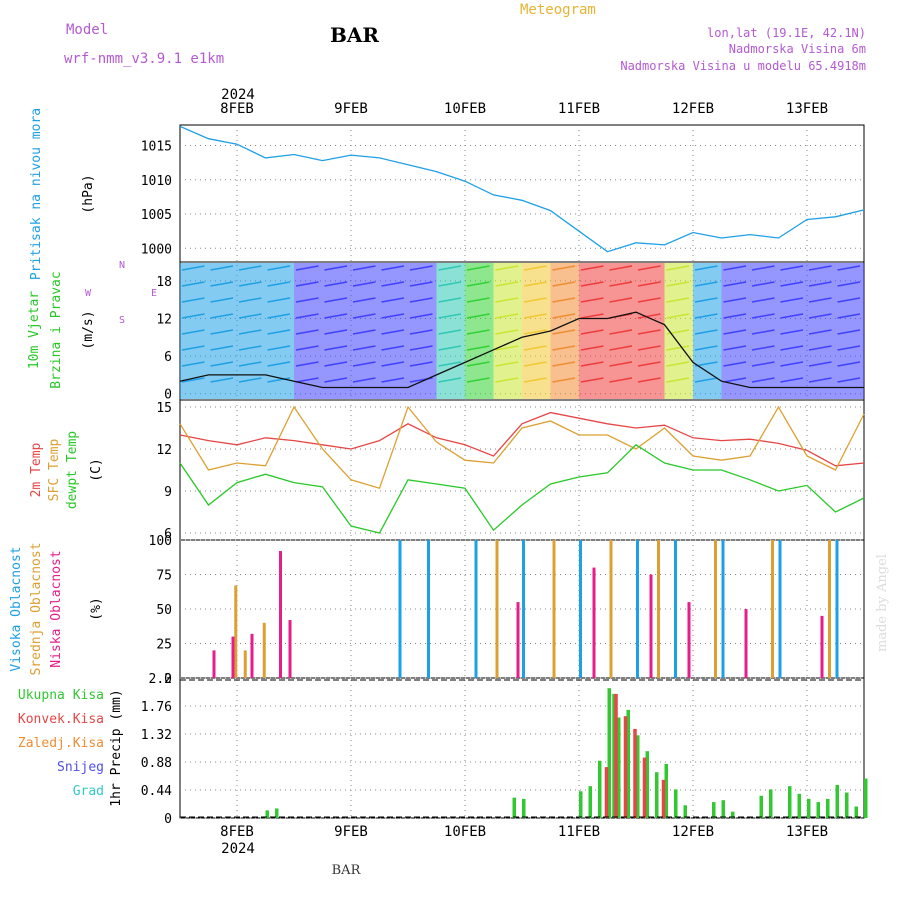 The image size is (900, 905). What do you see at coordinates (347, 870) in the screenshot?
I see `footer-station: BAR` at bounding box center [347, 870].